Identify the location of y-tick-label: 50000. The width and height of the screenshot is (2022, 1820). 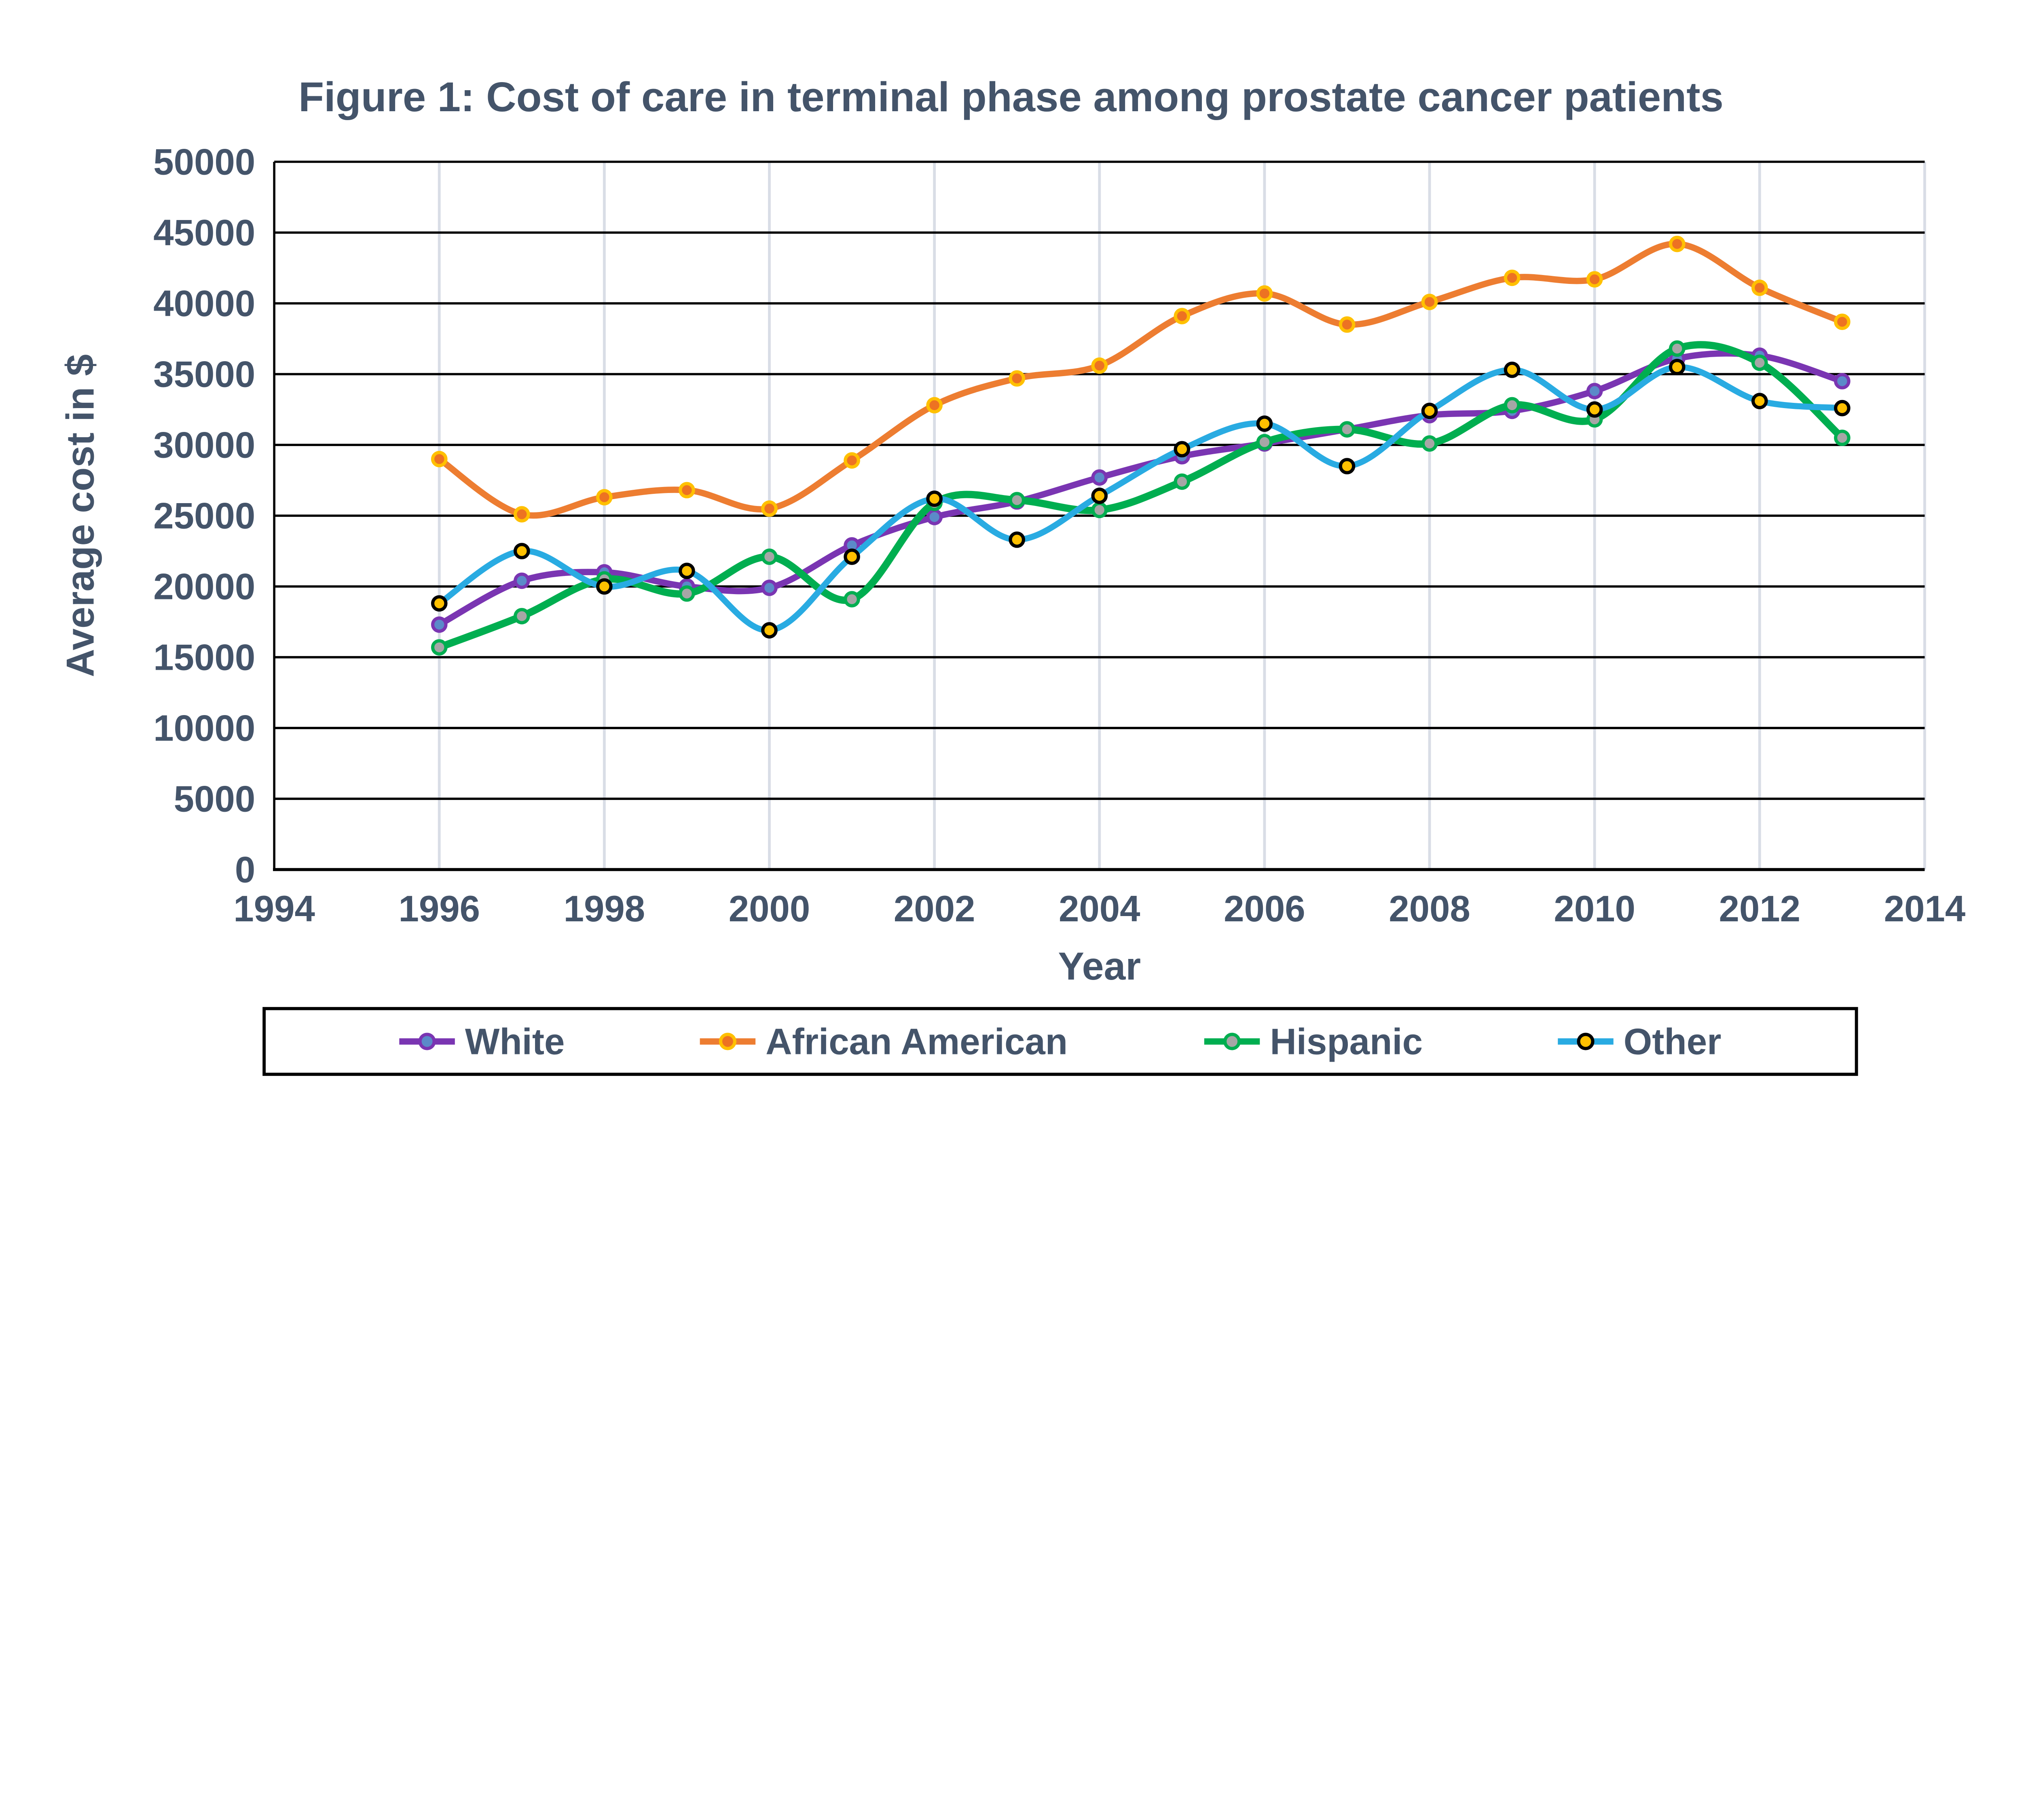
(204, 162).